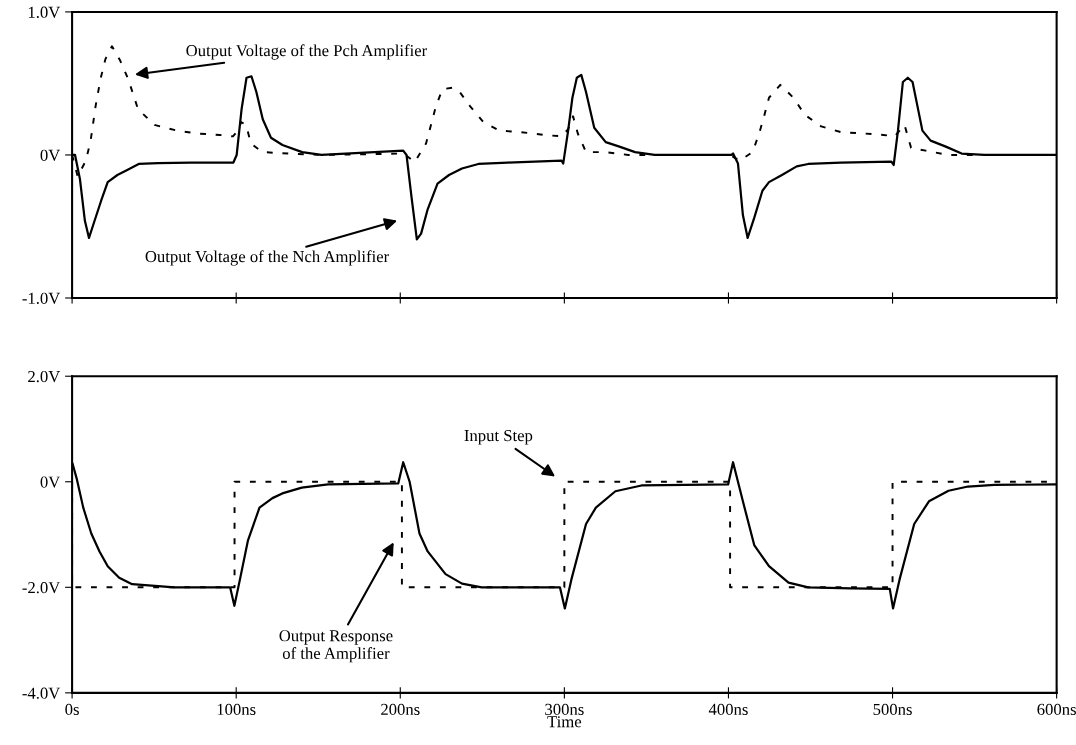  I want to click on x-tick-label: 300ns, so click(564, 709).